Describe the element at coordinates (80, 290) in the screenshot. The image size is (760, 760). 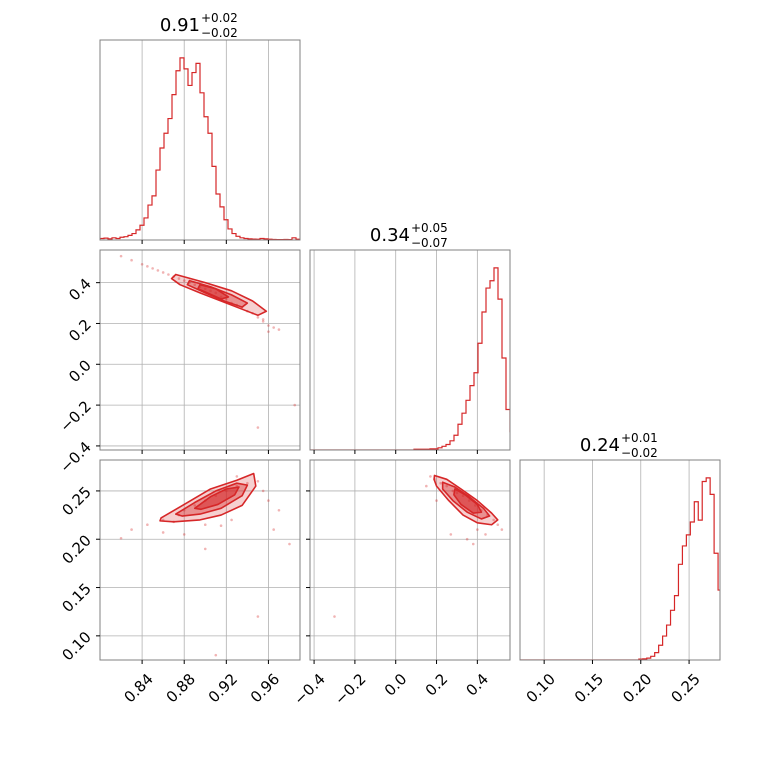
I see `y-tick-label: 0.4` at that location.